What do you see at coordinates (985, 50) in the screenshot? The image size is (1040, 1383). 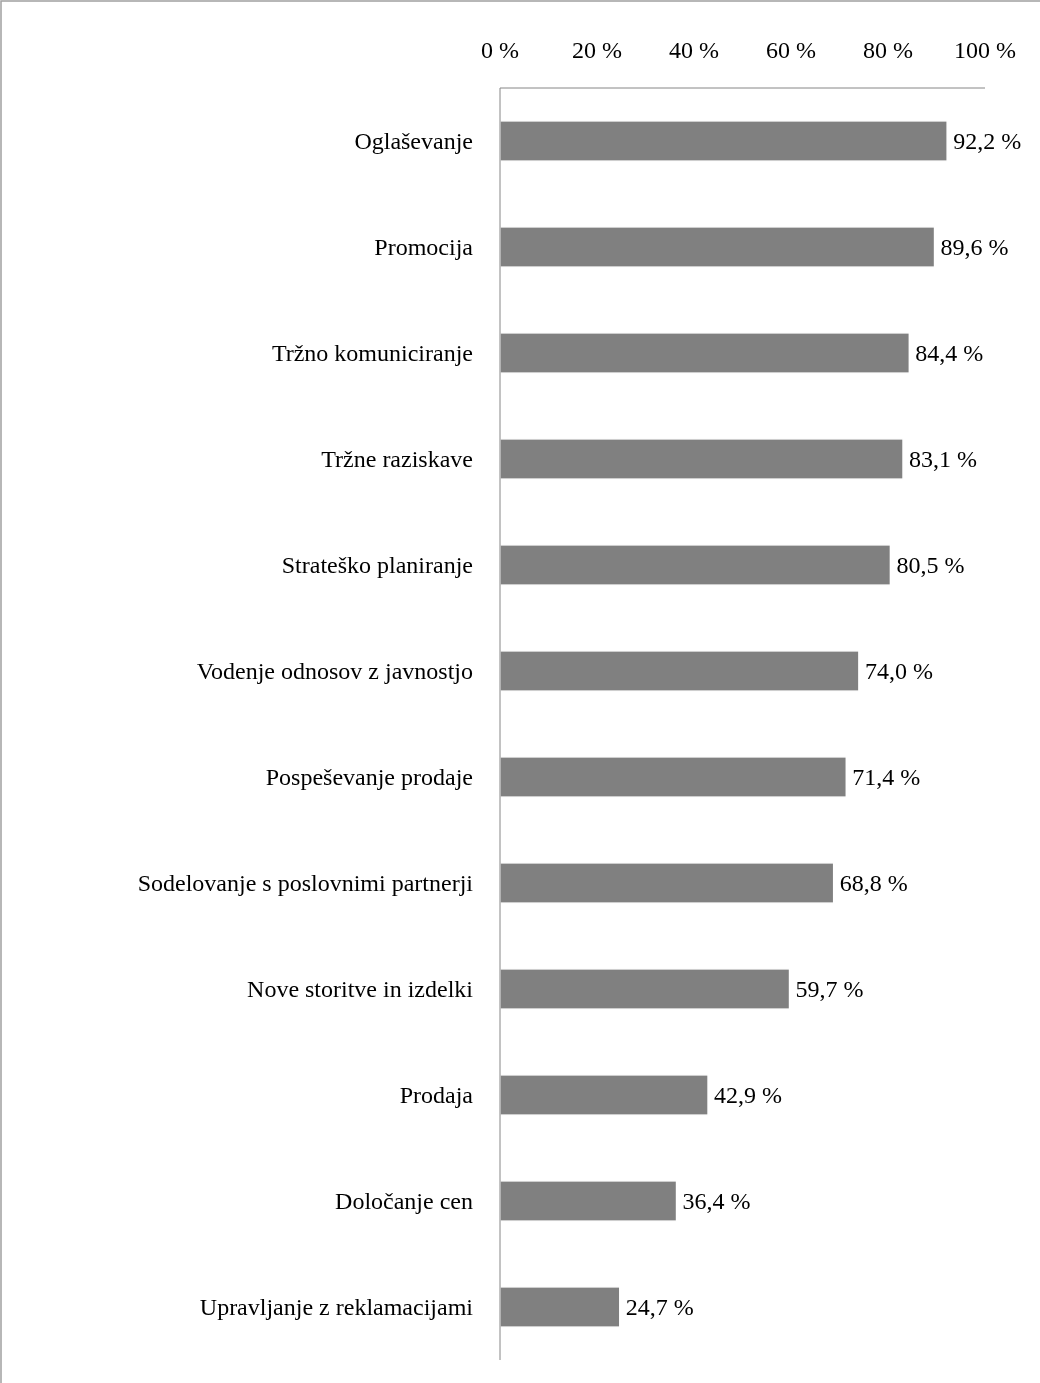 I see `x-tick-label: 100 %` at bounding box center [985, 50].